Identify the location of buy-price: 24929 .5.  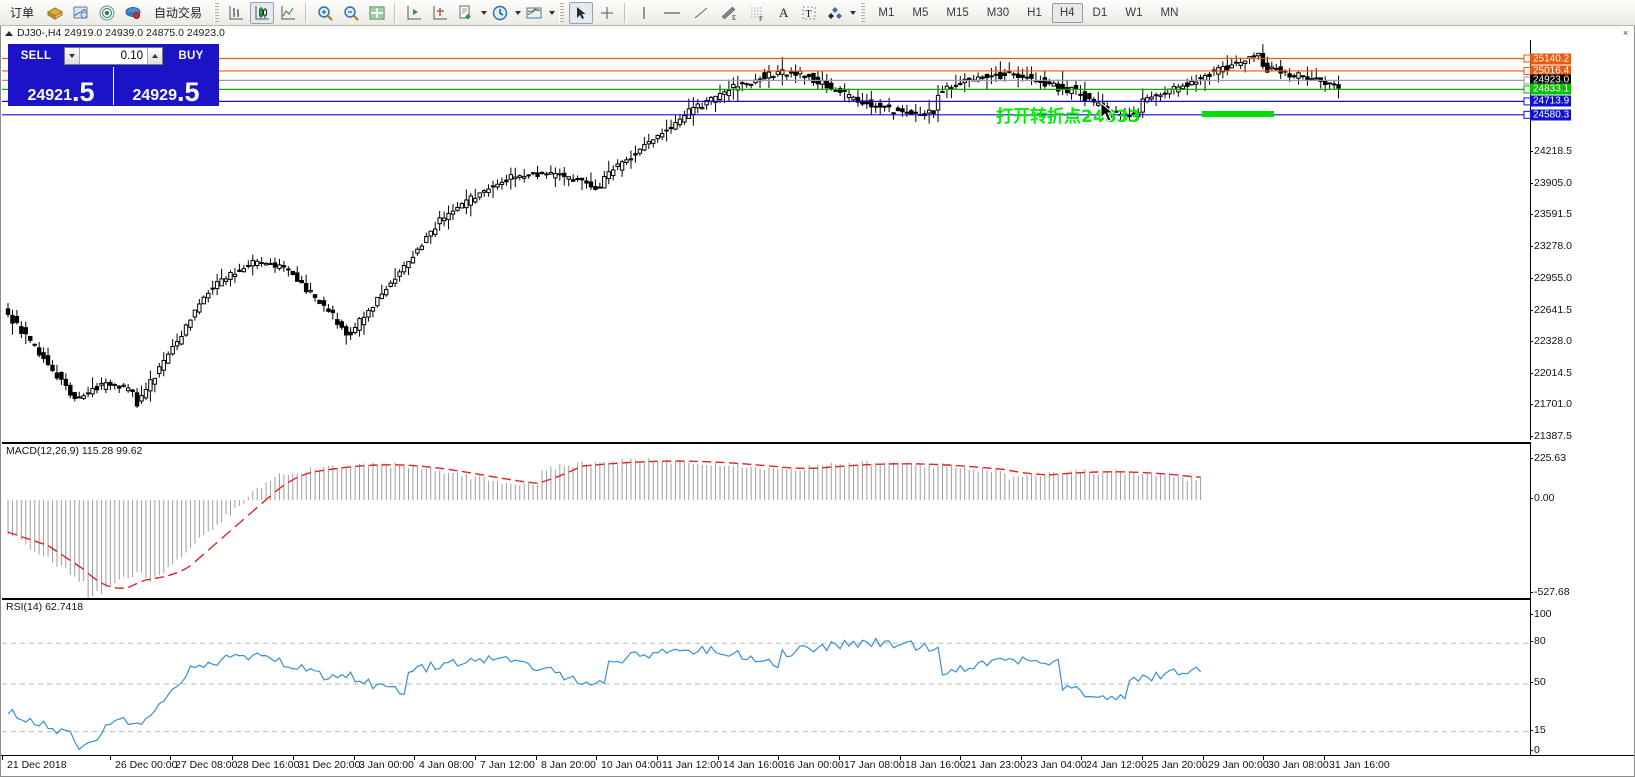
(166, 86).